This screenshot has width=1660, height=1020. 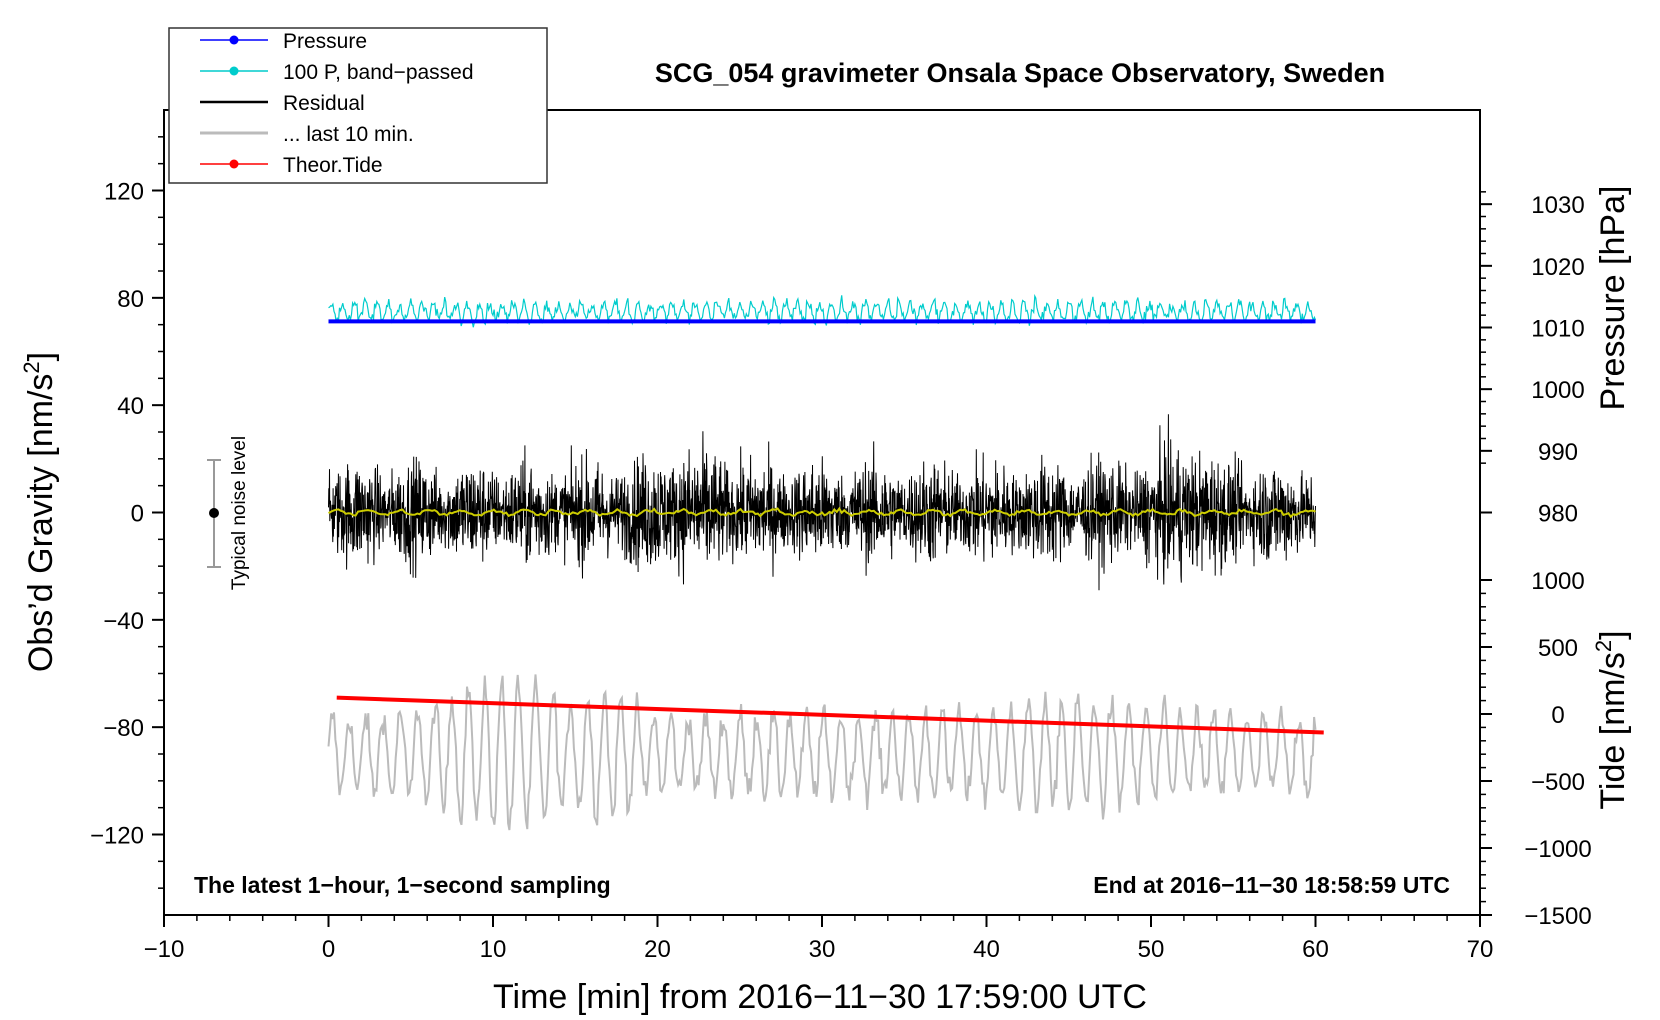 I want to click on legend-item-last-10-min: ... last 10 min., so click(x=307, y=134).